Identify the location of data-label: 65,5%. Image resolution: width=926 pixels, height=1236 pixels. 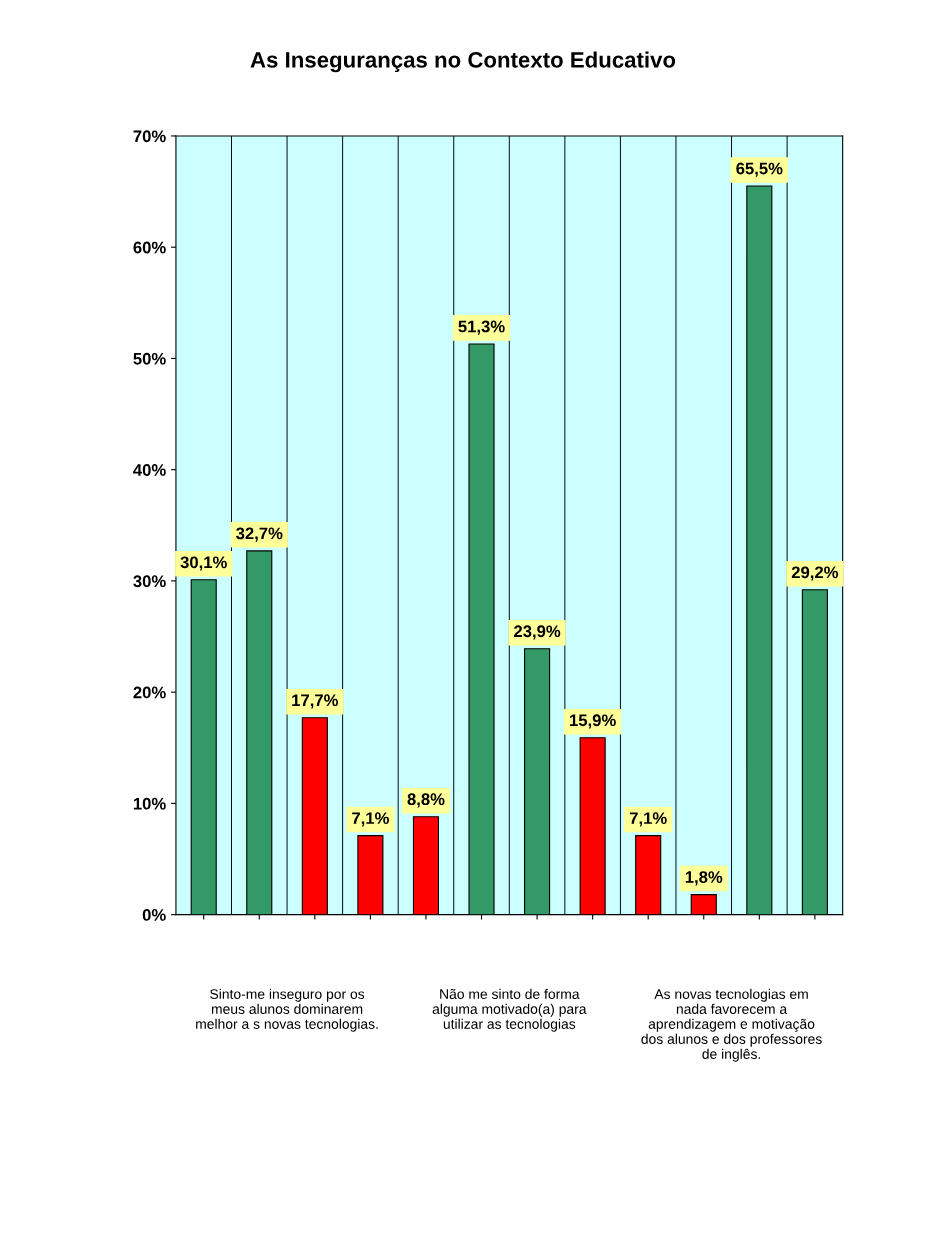
(759, 169).